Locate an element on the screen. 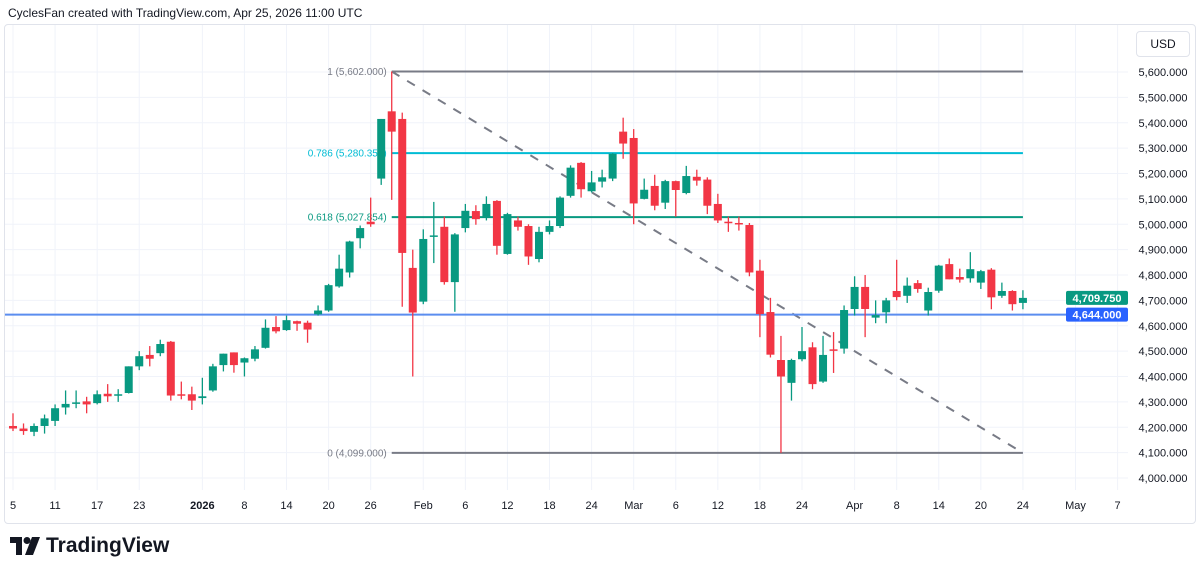 The width and height of the screenshot is (1200, 574). time-axis-label: 7 is located at coordinates (1118, 506).